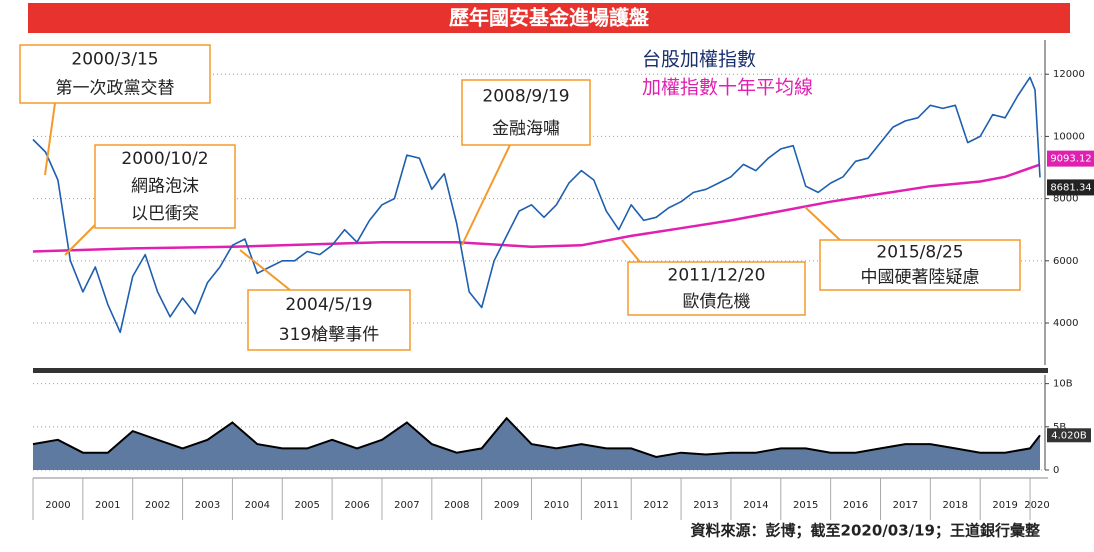 The height and width of the screenshot is (552, 1094). Describe the element at coordinates (606, 505) in the screenshot. I see `x-tick-label: 2011` at that location.